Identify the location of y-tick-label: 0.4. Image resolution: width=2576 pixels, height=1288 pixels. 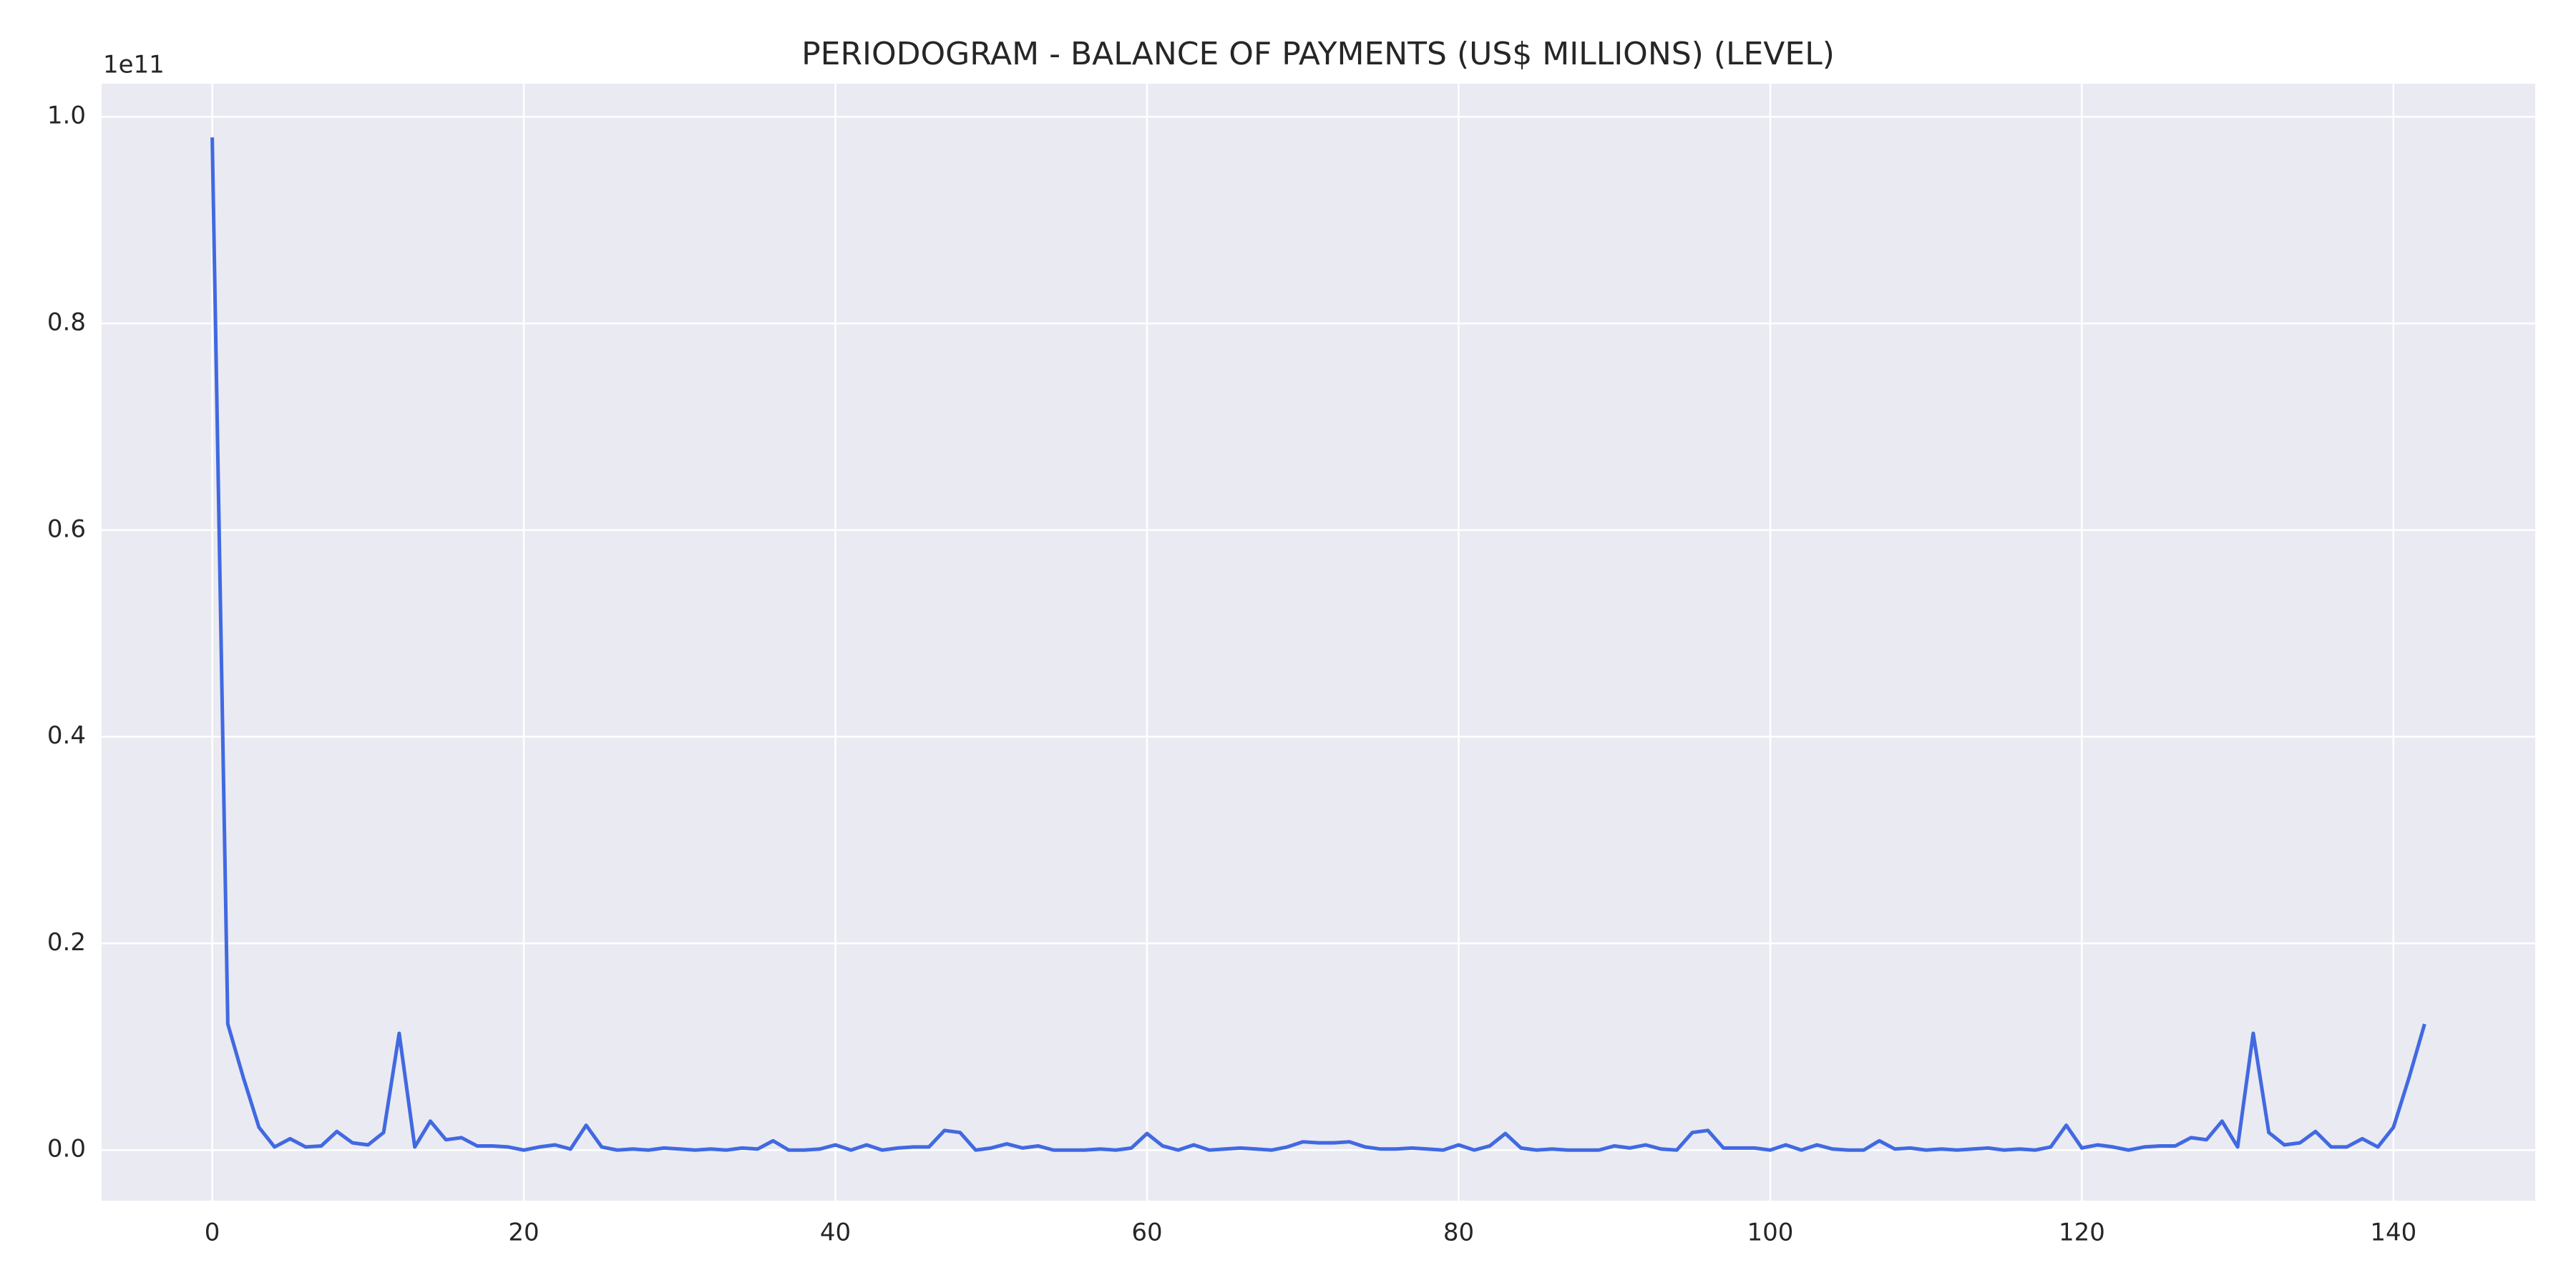
(66, 735).